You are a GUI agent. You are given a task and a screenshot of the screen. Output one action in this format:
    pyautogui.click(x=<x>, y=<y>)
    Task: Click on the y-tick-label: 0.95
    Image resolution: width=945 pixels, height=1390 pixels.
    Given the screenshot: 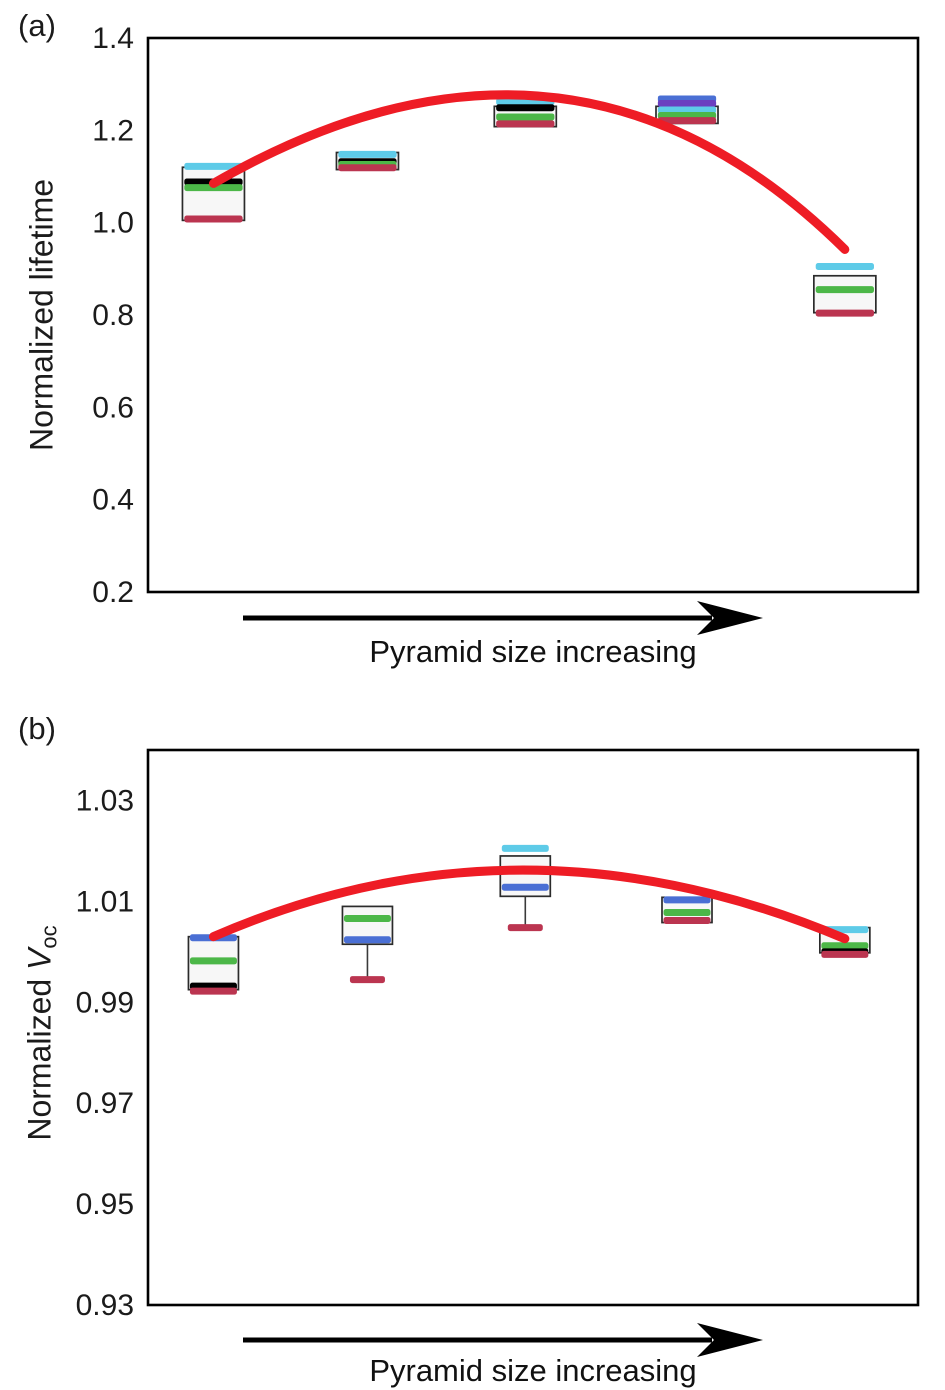 What is the action you would take?
    pyautogui.click(x=105, y=1204)
    